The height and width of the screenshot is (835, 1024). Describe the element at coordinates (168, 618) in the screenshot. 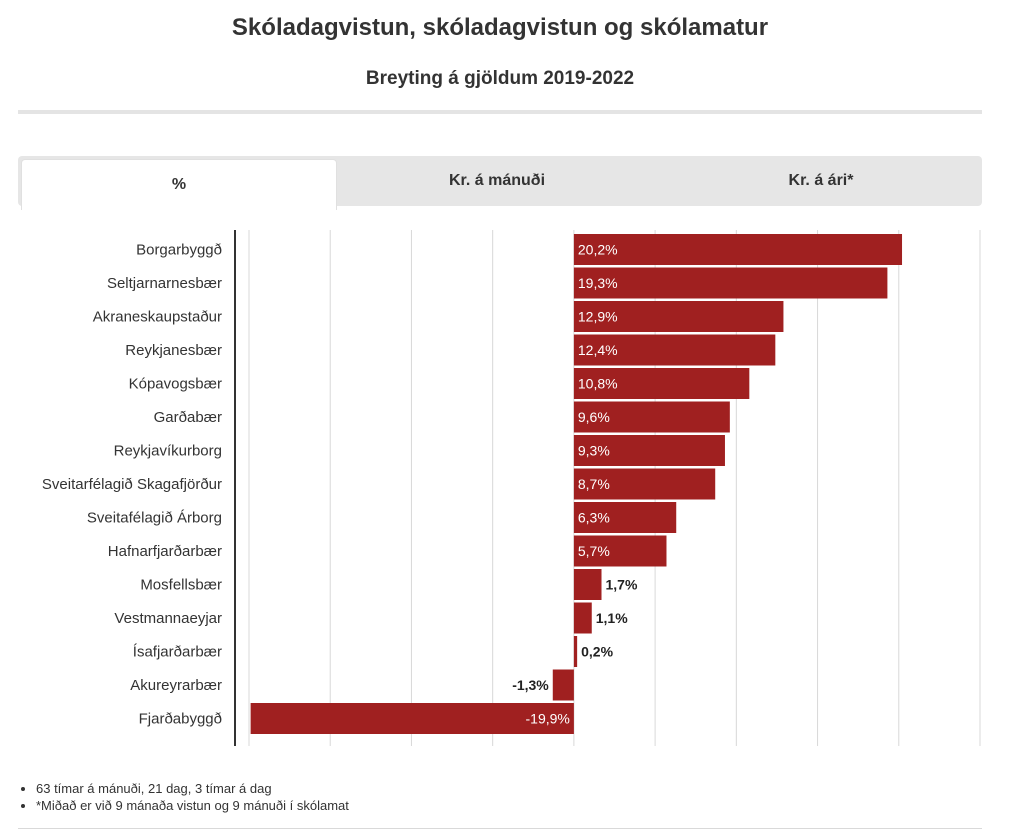

I see `category-label: Vestmannaeyjar` at that location.